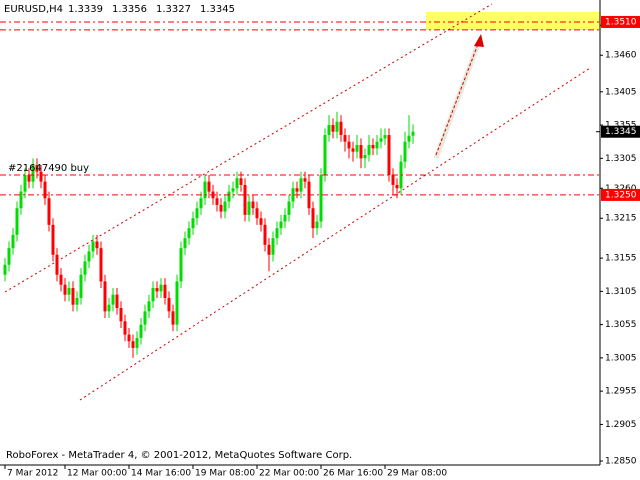 The image size is (640, 480). Describe the element at coordinates (97, 474) in the screenshot. I see `x-tick-label: 12 Mar 00:00` at that location.